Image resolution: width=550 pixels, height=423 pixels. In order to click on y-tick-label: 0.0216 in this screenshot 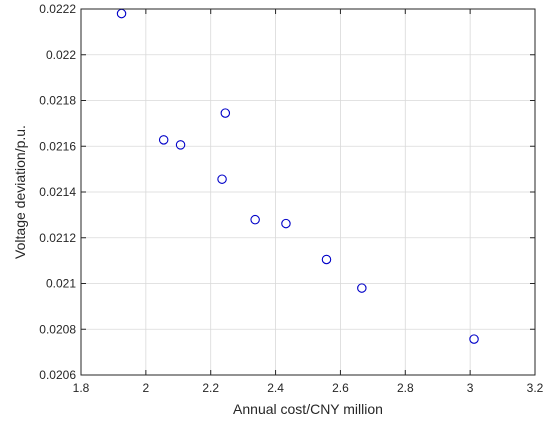, I will do `click(57, 146)`.